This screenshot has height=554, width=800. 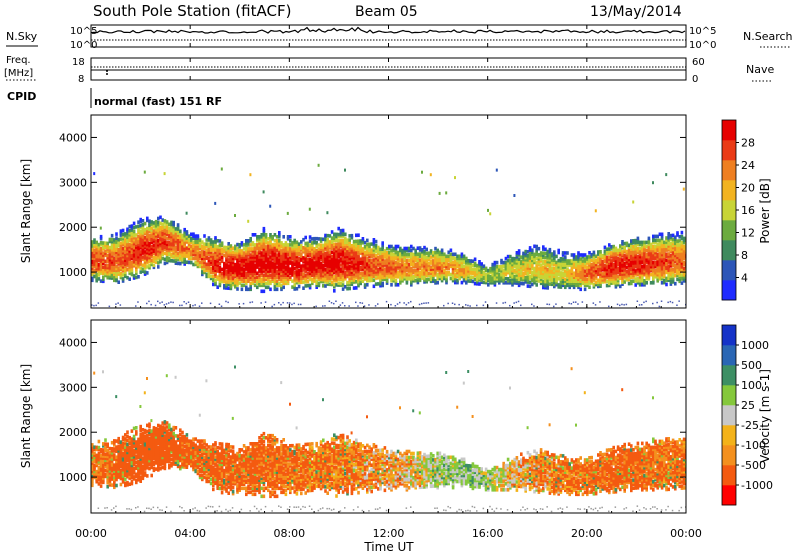 What do you see at coordinates (78, 62) in the screenshot?
I see `freq-tick-high: 18` at bounding box center [78, 62].